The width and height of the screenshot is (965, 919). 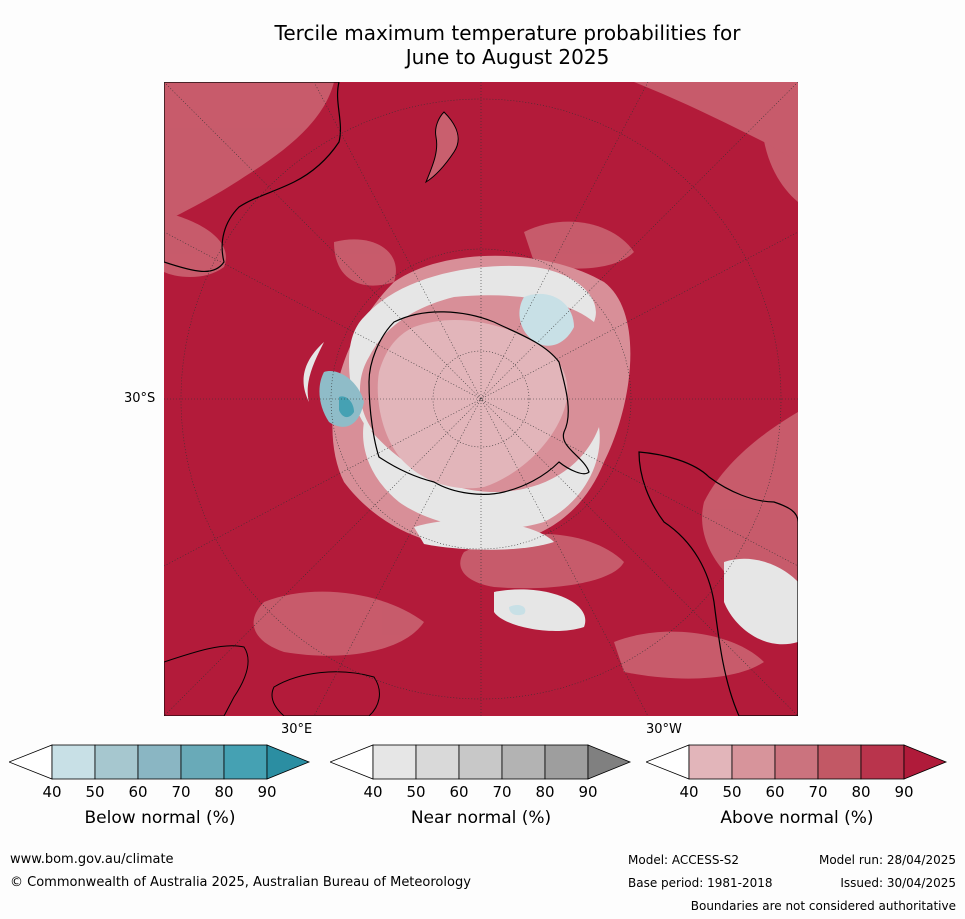 What do you see at coordinates (887, 860) in the screenshot?
I see `model-run-date: Model run: 28/04/2025` at bounding box center [887, 860].